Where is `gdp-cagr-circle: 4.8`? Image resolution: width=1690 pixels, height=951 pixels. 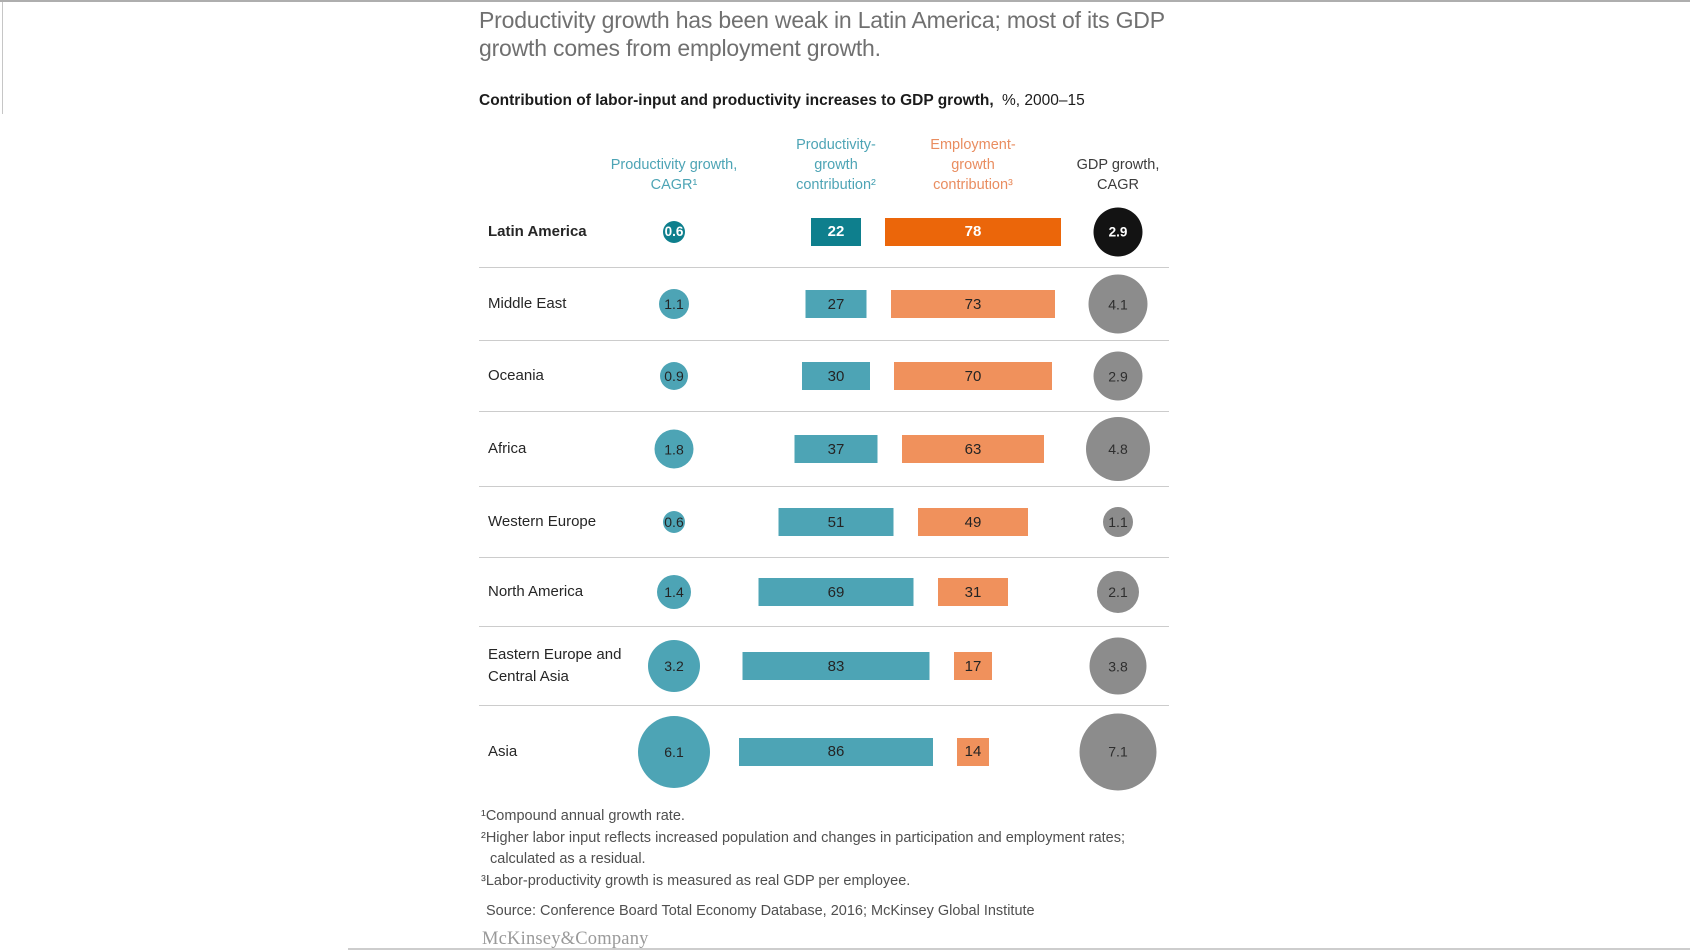 gdp-cagr-circle: 4.8 is located at coordinates (1118, 449).